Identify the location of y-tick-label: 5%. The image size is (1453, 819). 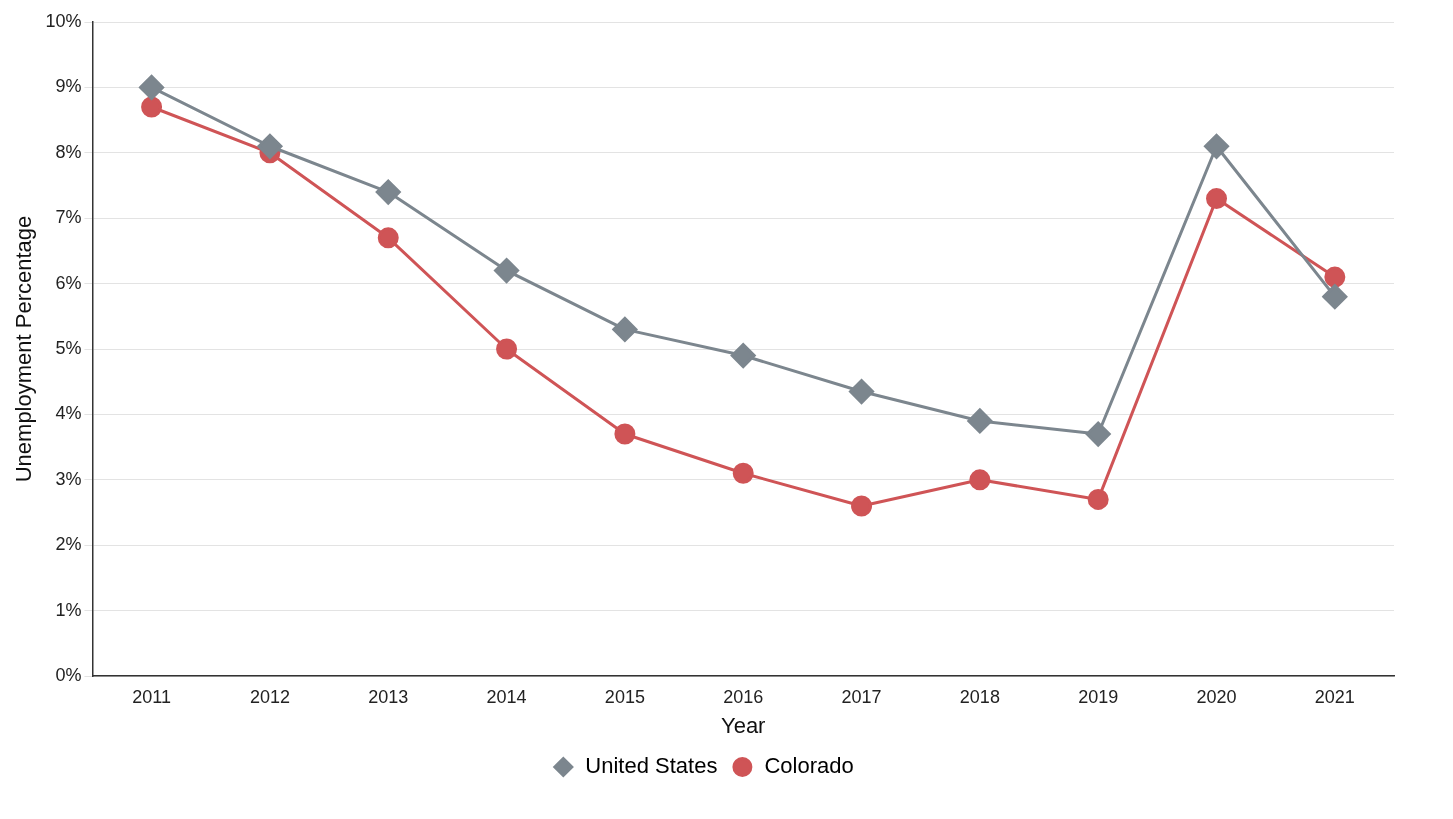
(68, 347).